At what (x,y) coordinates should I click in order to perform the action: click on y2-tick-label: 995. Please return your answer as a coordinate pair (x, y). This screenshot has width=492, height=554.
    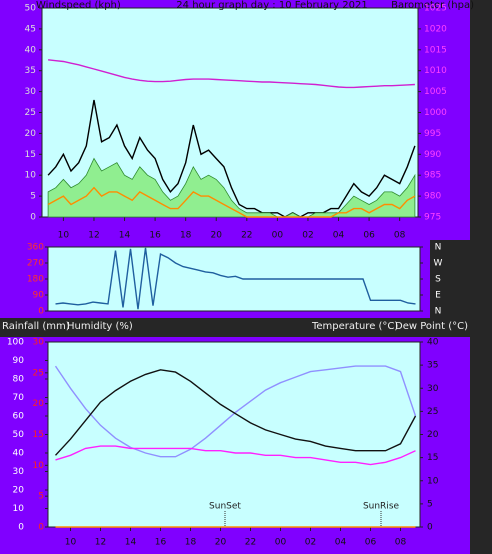
    Looking at the image, I should click on (432, 134).